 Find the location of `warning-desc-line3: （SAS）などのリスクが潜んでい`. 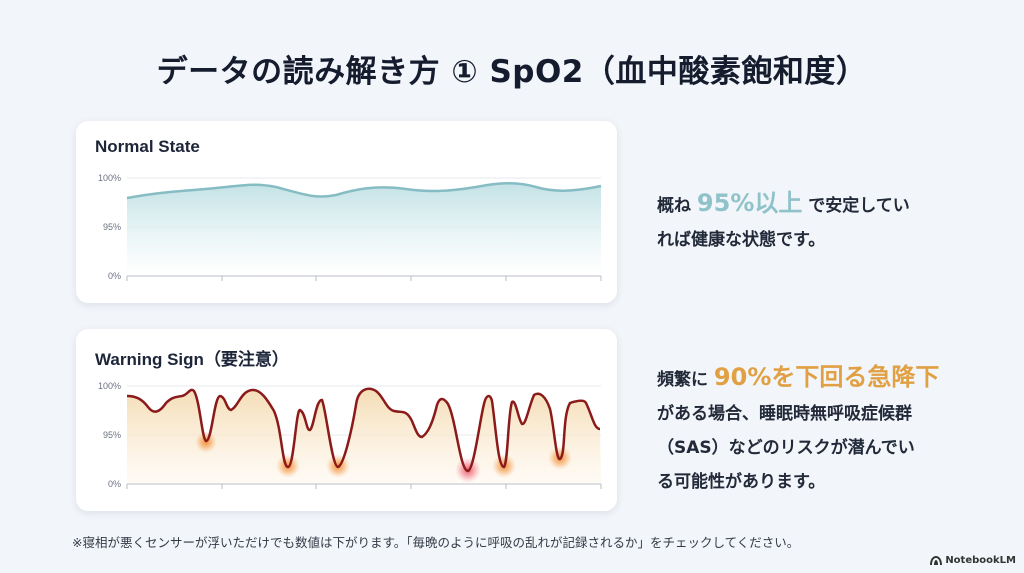

warning-desc-line3: （SAS）などのリスクが潜んでい is located at coordinates (786, 448).